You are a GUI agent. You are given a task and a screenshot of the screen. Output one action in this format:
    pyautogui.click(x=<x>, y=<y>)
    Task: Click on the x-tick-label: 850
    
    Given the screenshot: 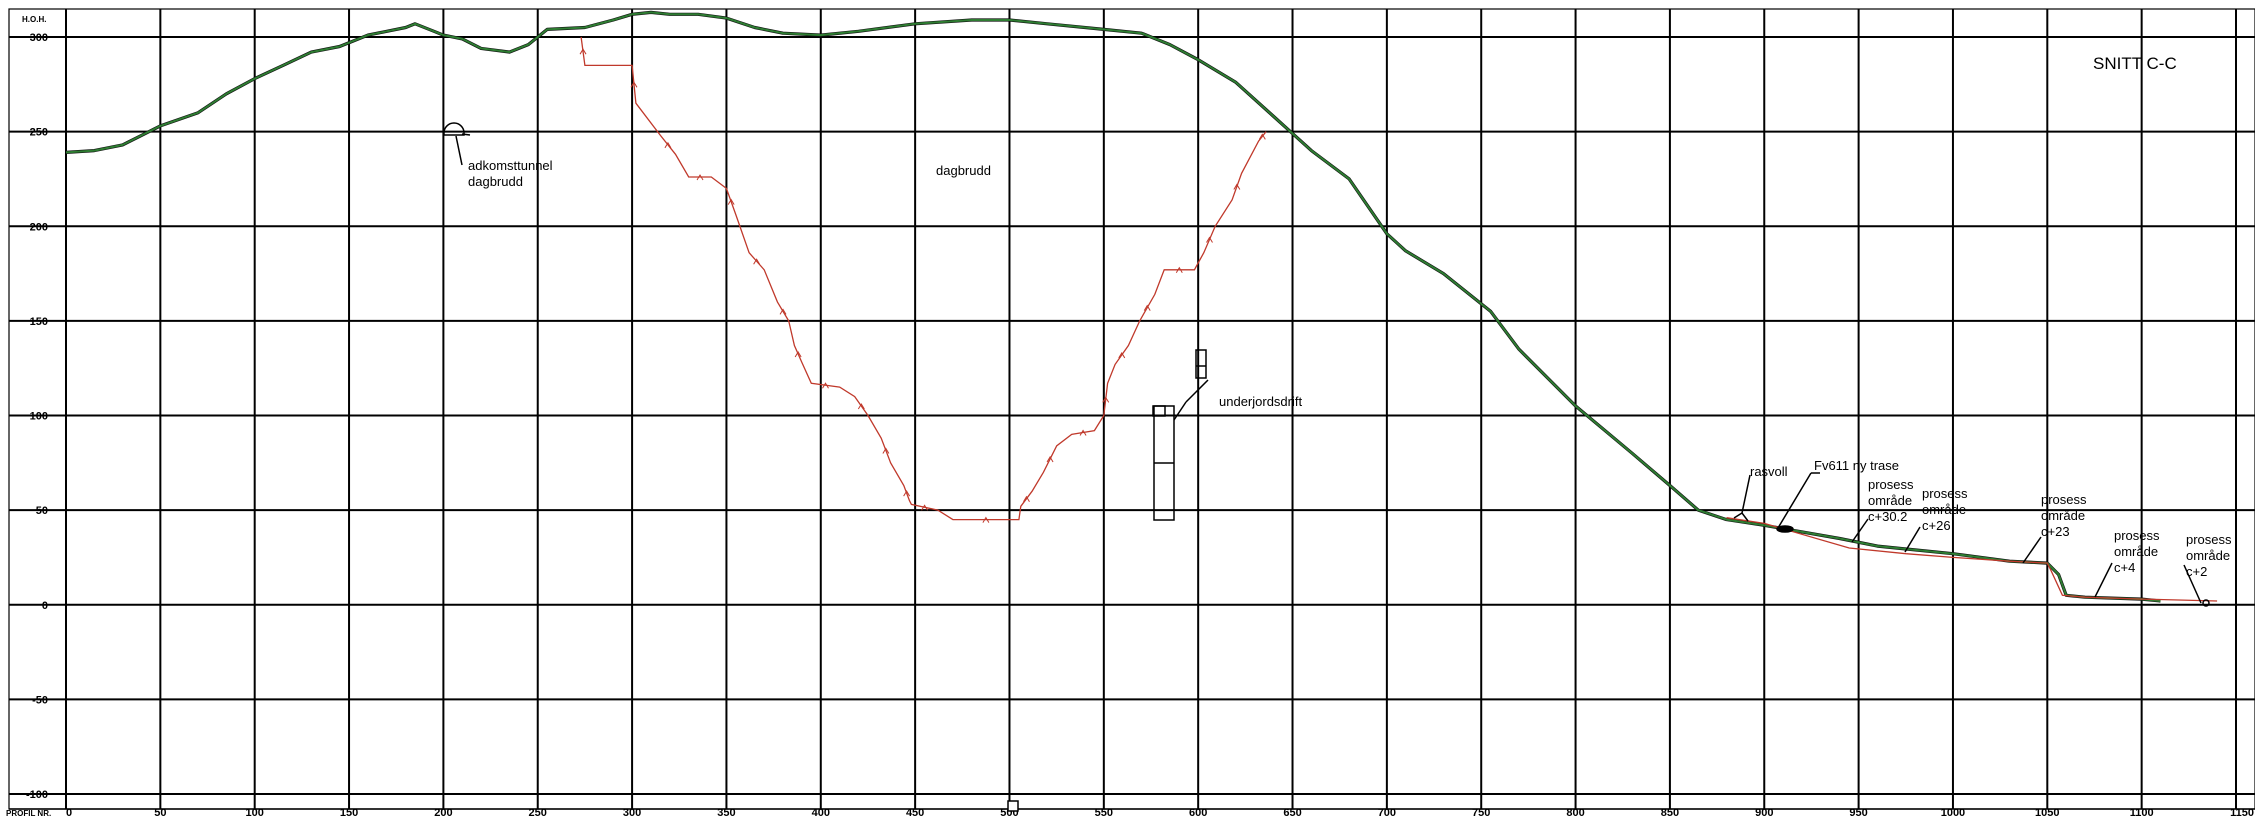 What is the action you would take?
    pyautogui.click(x=1670, y=813)
    